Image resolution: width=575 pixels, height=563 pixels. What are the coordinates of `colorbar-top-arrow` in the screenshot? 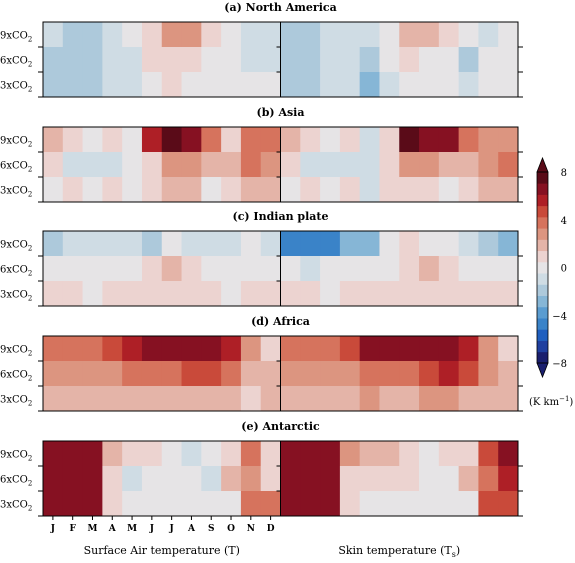 It's located at (542, 164).